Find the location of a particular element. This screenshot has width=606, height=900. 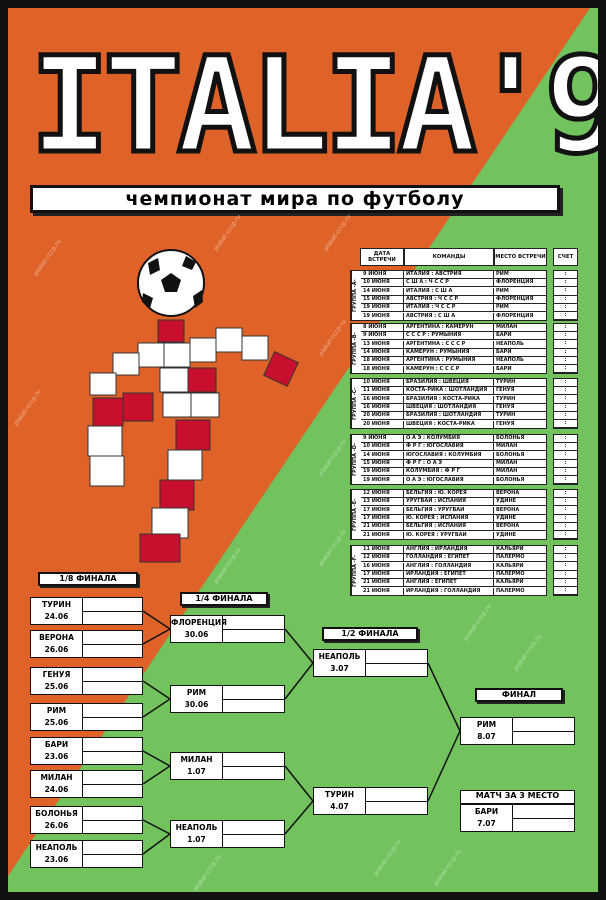

match-row: 19 ИЮНЯ КОЛУМБИЯ : Ф Р Г МИЛАН is located at coordinates (453, 472).